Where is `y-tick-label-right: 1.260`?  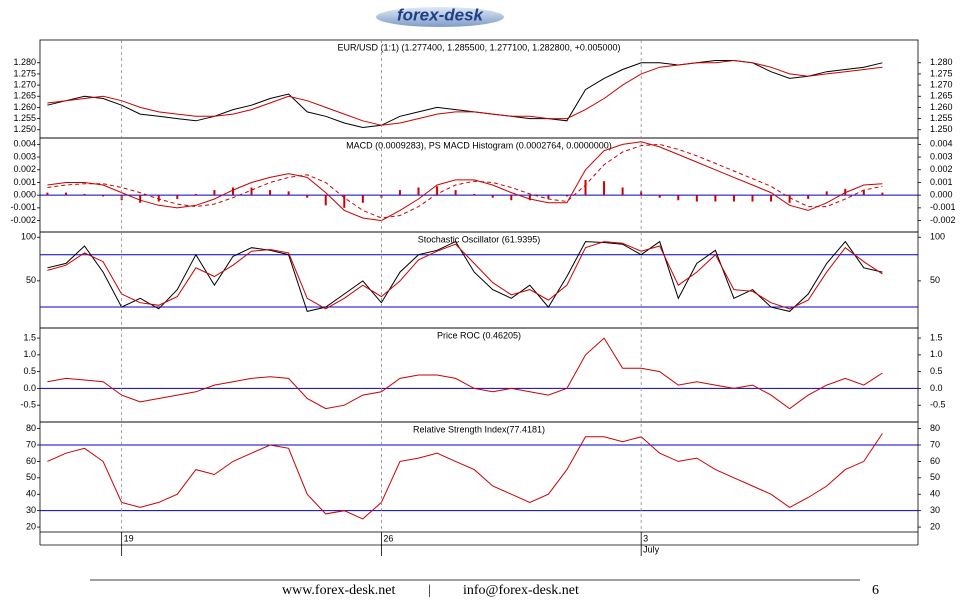 y-tick-label-right: 1.260 is located at coordinates (941, 107).